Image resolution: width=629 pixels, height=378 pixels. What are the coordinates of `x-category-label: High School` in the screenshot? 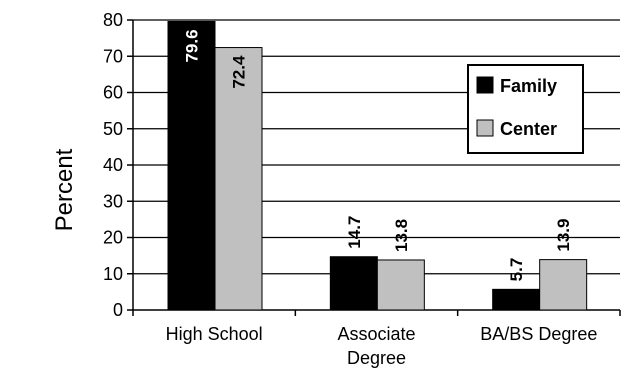 It's located at (214, 334).